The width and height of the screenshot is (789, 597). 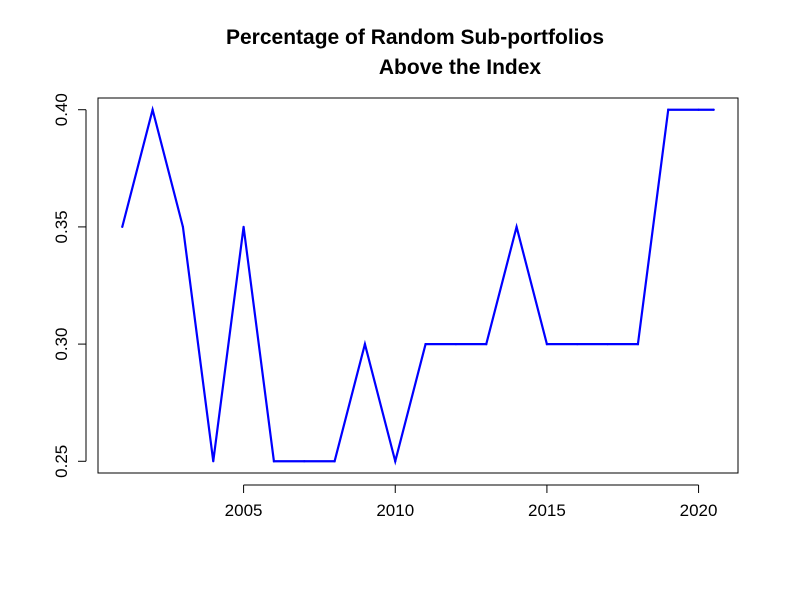 What do you see at coordinates (547, 510) in the screenshot?
I see `x-tick-label: 2015` at bounding box center [547, 510].